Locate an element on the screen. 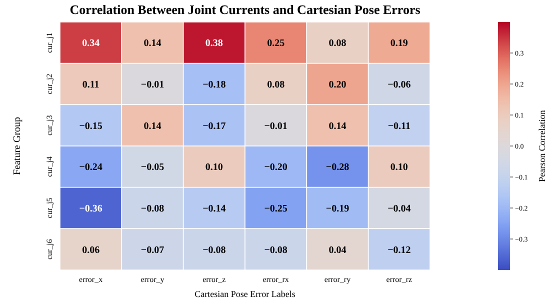  x-tick-label: error_x is located at coordinates (91, 279).